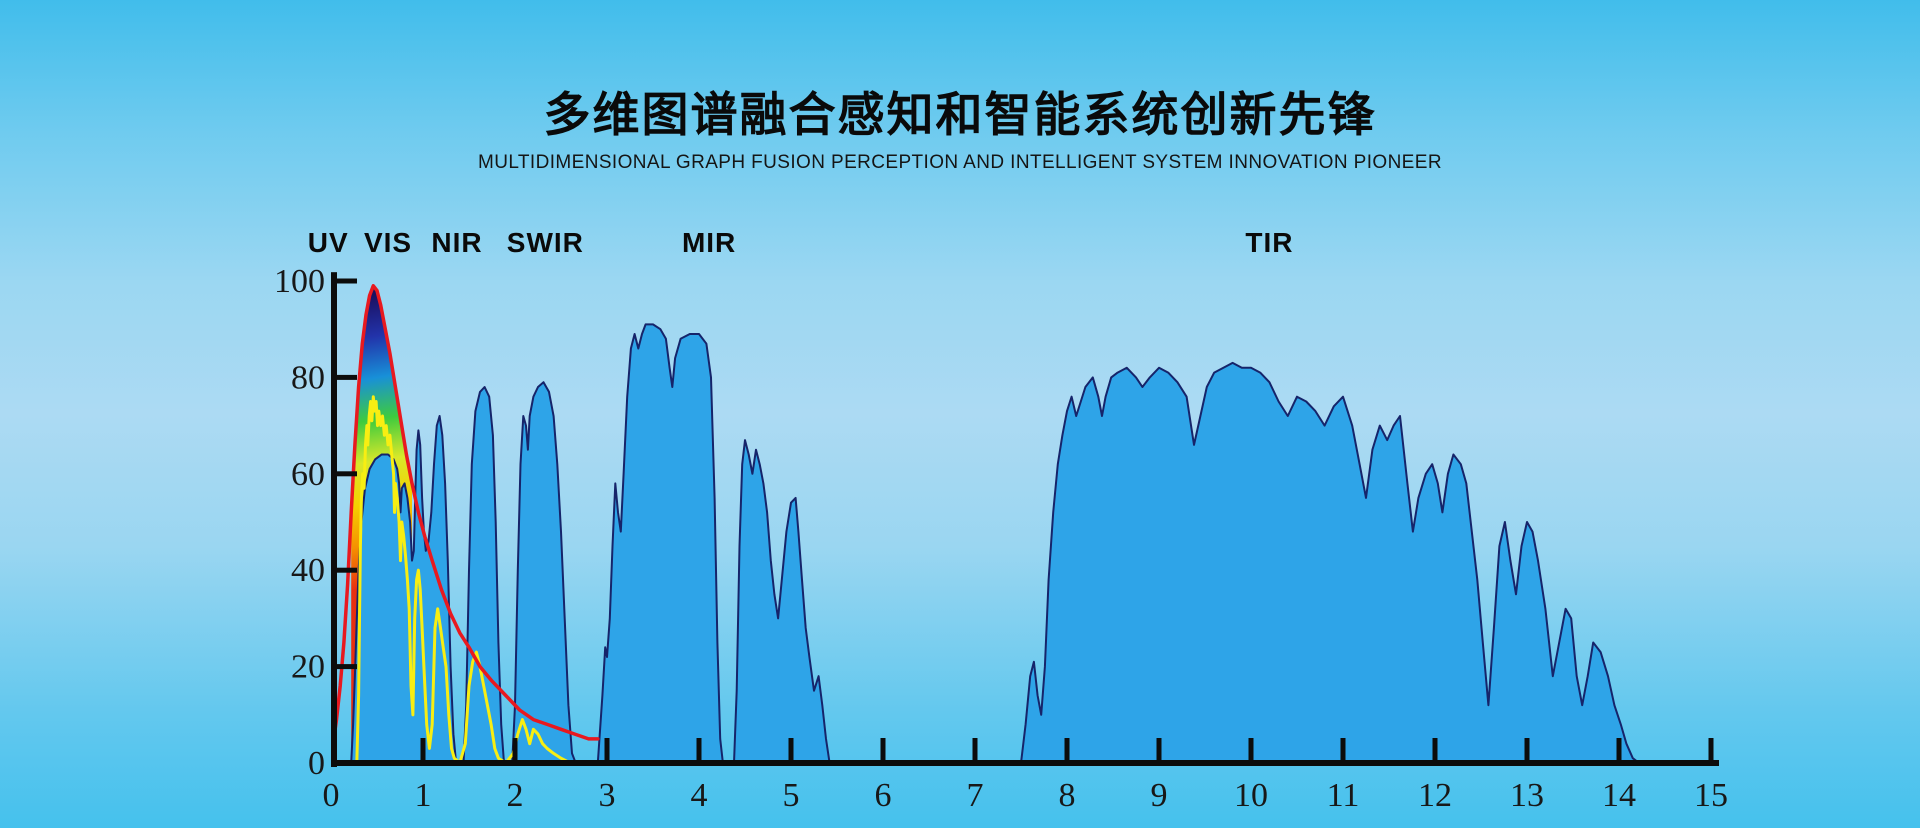 The width and height of the screenshot is (1920, 828). Describe the element at coordinates (1343, 795) in the screenshot. I see `x-tick-label-11: 11` at that location.